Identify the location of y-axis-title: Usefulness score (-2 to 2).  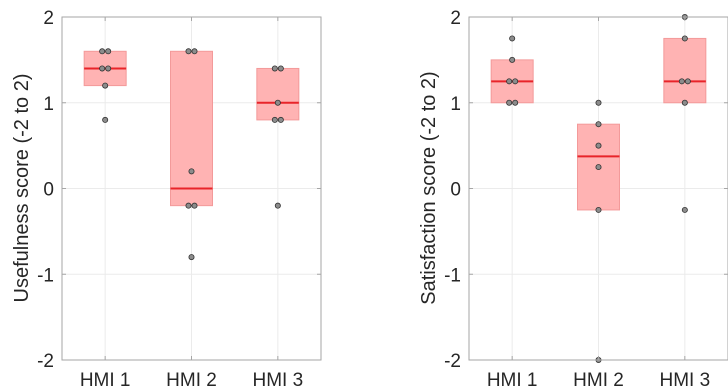
(22, 188).